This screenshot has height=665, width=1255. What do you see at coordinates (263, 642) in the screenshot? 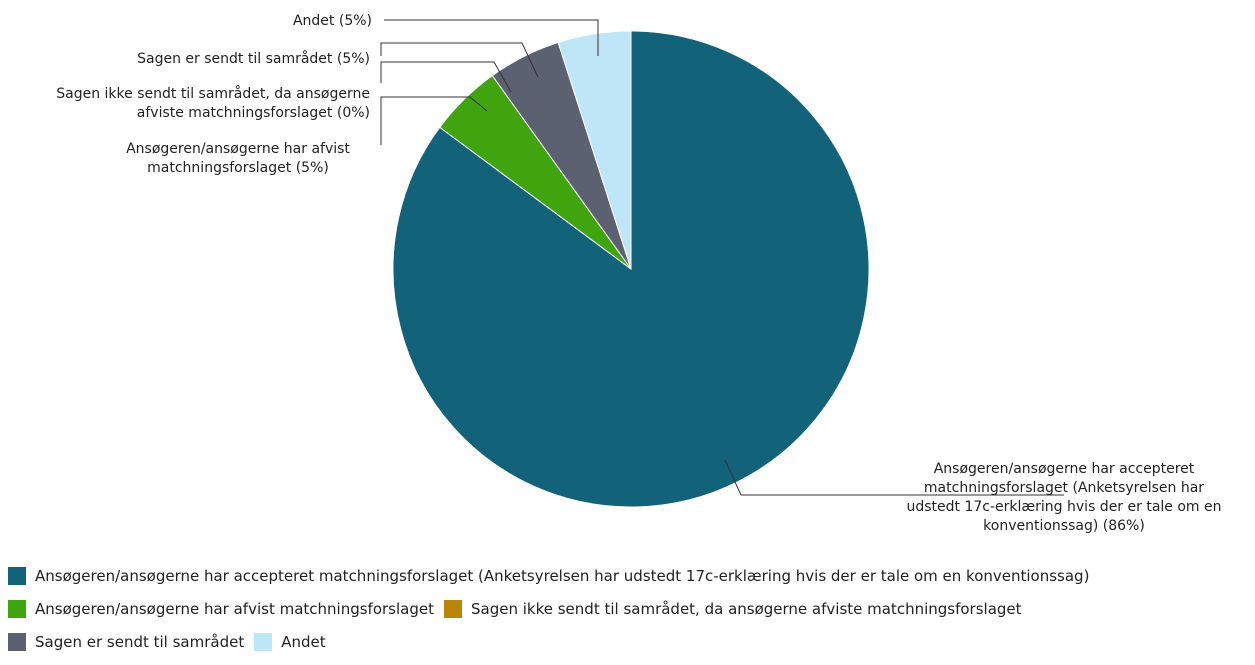
I see `legend-swatch-other` at bounding box center [263, 642].